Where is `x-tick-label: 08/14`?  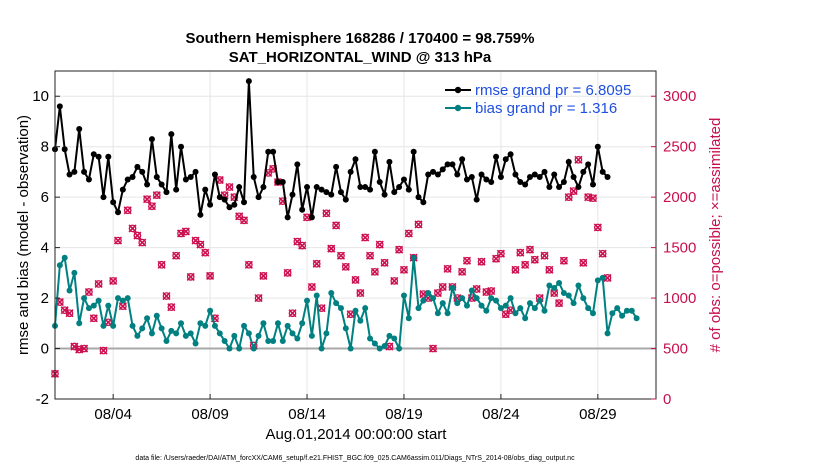
x-tick-label: 08/14 is located at coordinates (307, 414).